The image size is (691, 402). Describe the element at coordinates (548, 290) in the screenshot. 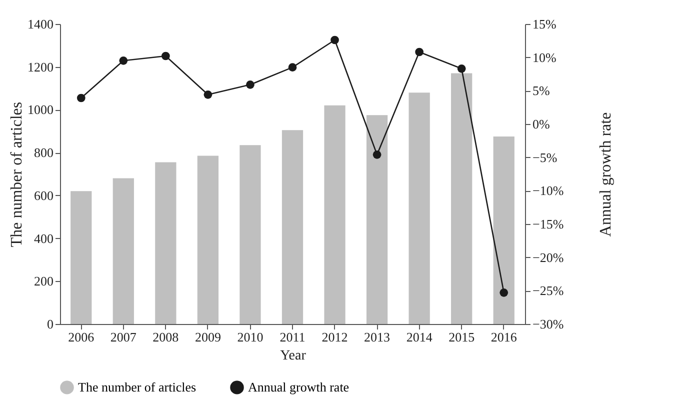

I see `y2-tick-label: −25%` at that location.